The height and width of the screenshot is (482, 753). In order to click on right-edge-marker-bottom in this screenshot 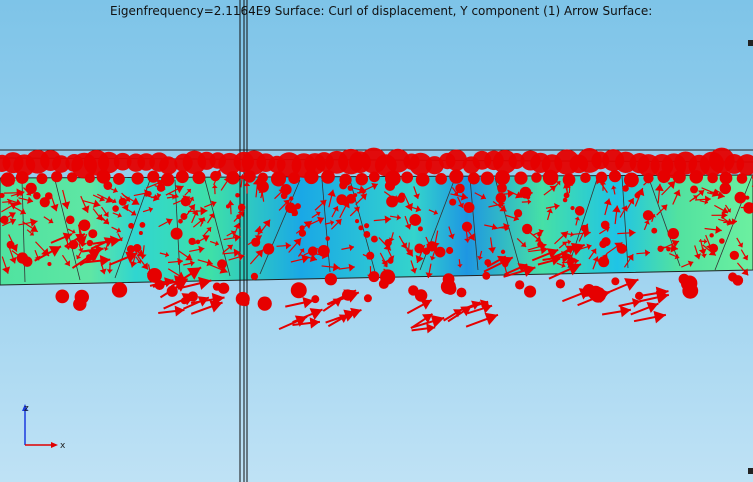, I will do `click(750, 471)`.